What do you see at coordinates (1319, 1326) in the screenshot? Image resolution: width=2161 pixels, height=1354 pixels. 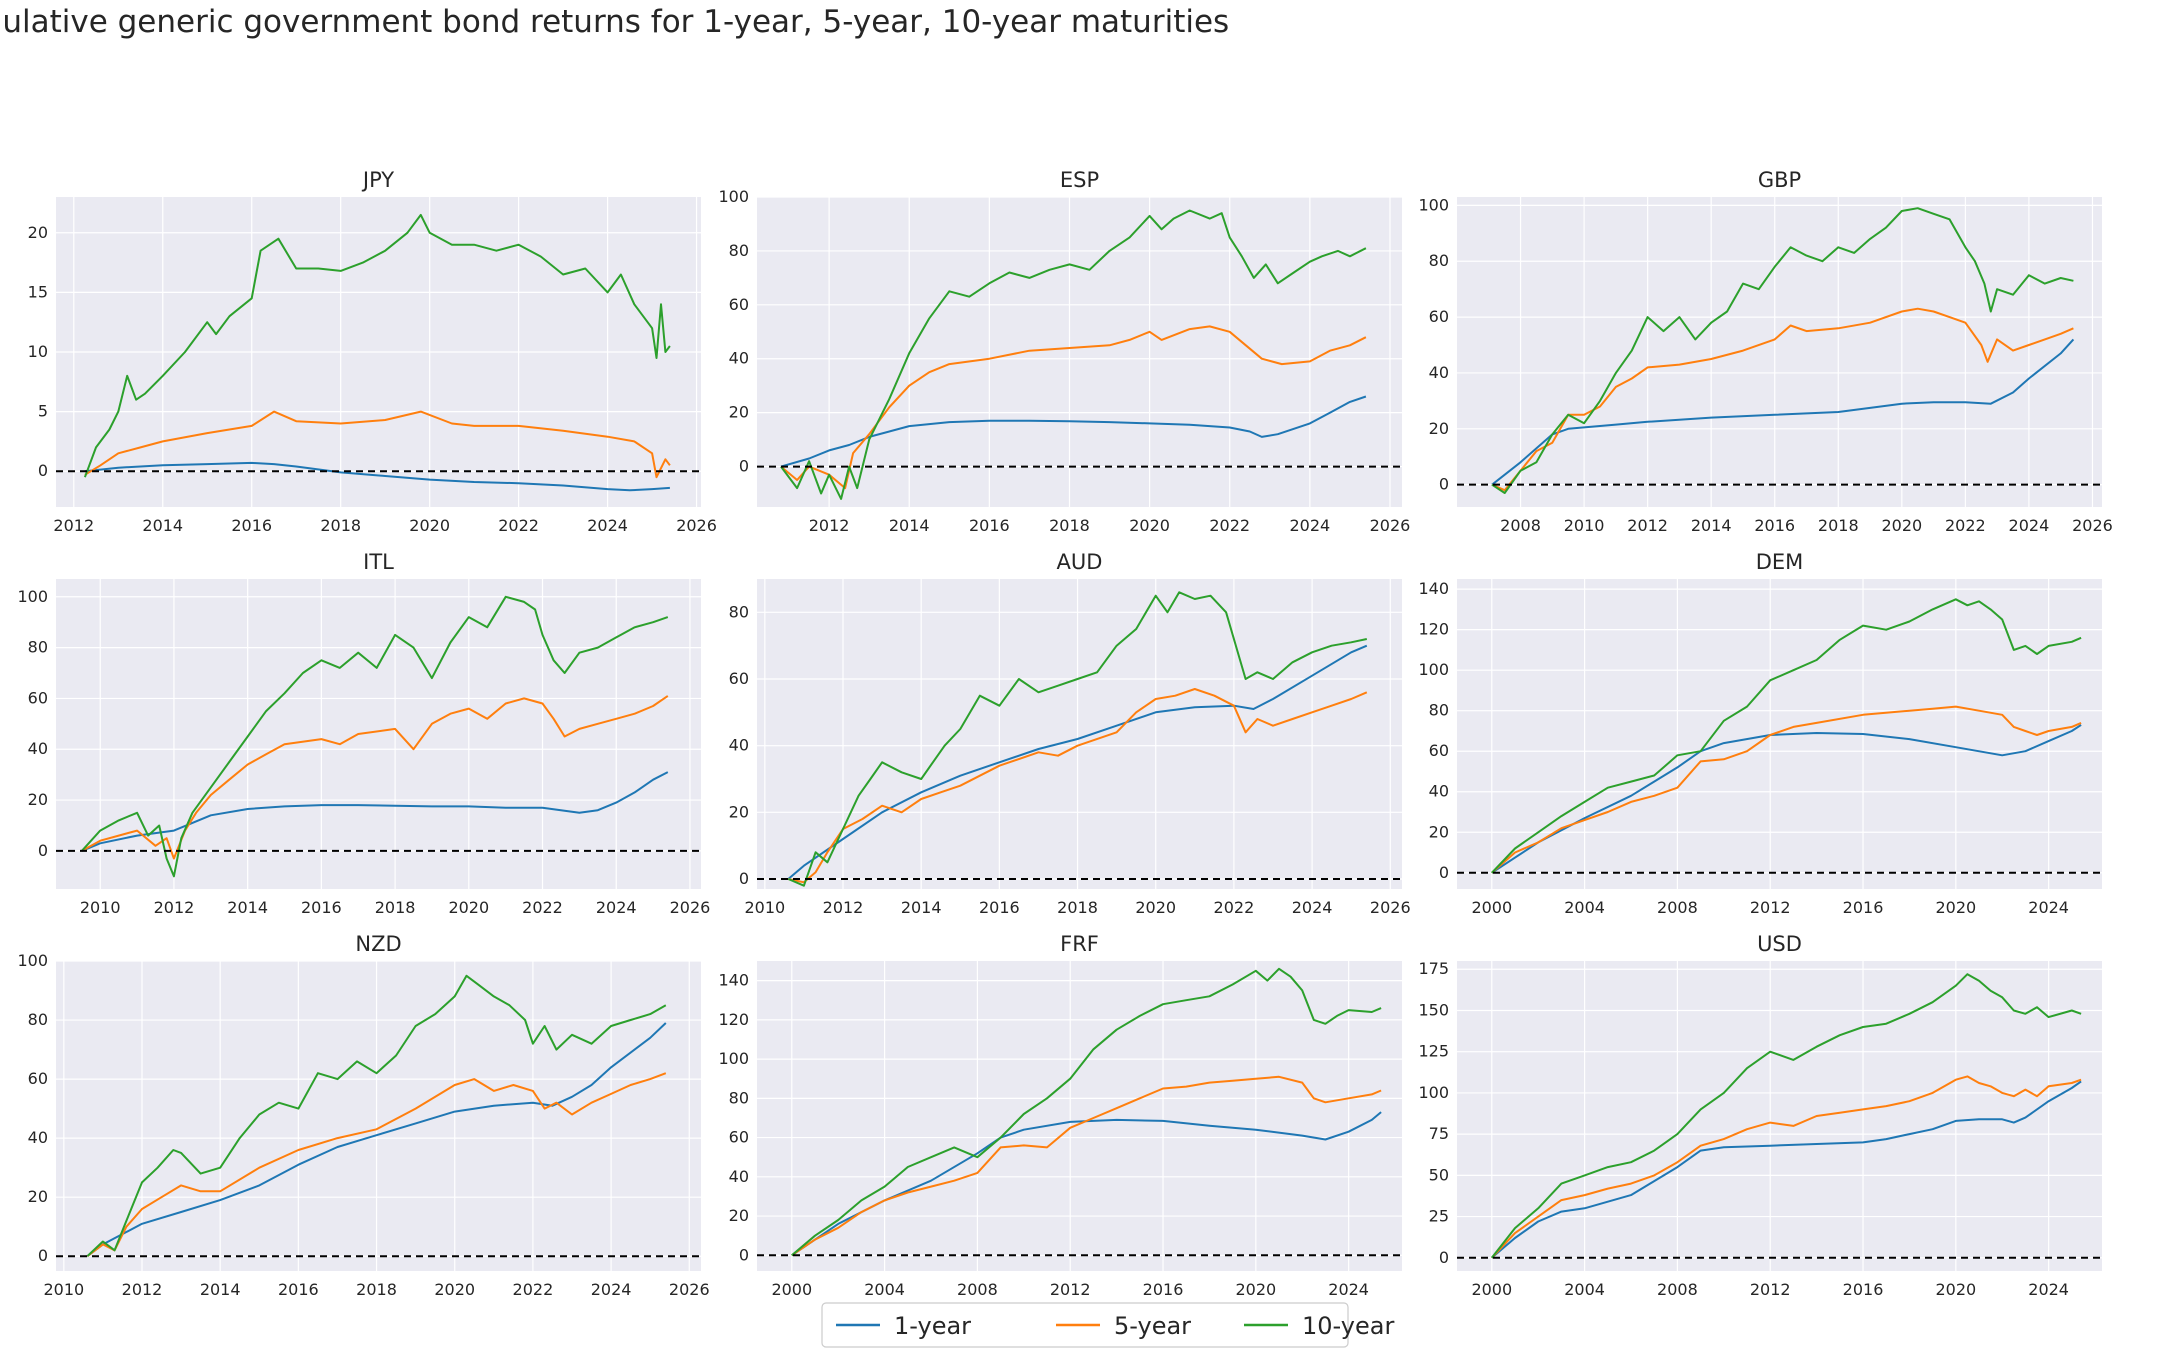 I see `legend-entry-10-year: 10-year` at bounding box center [1319, 1326].